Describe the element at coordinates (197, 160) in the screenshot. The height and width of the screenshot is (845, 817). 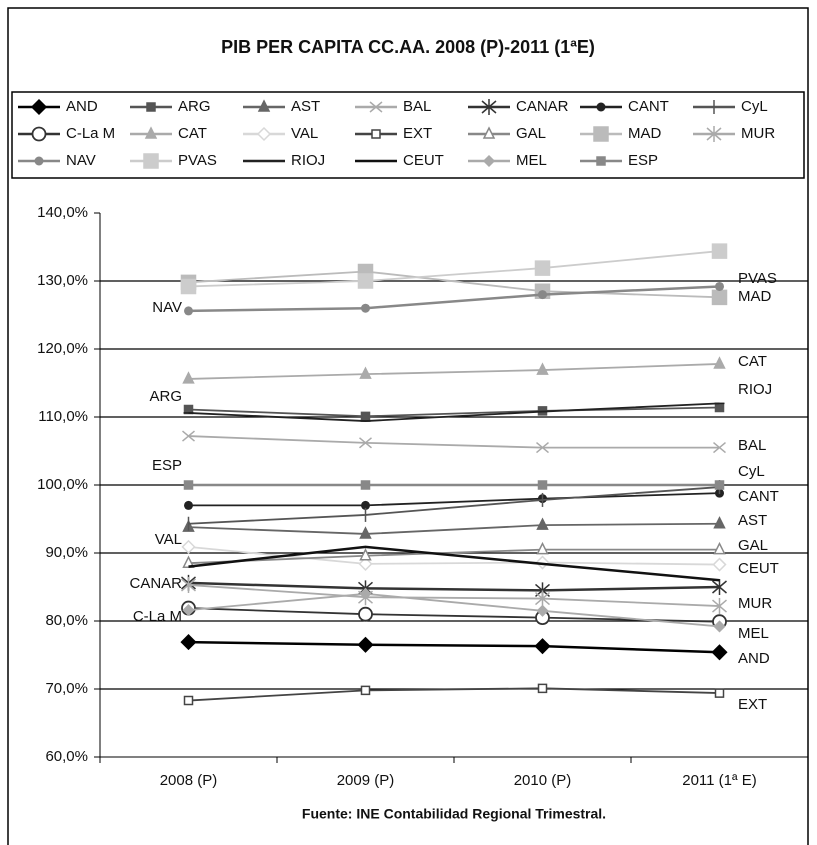
I see `legend-label: PVAS` at that location.